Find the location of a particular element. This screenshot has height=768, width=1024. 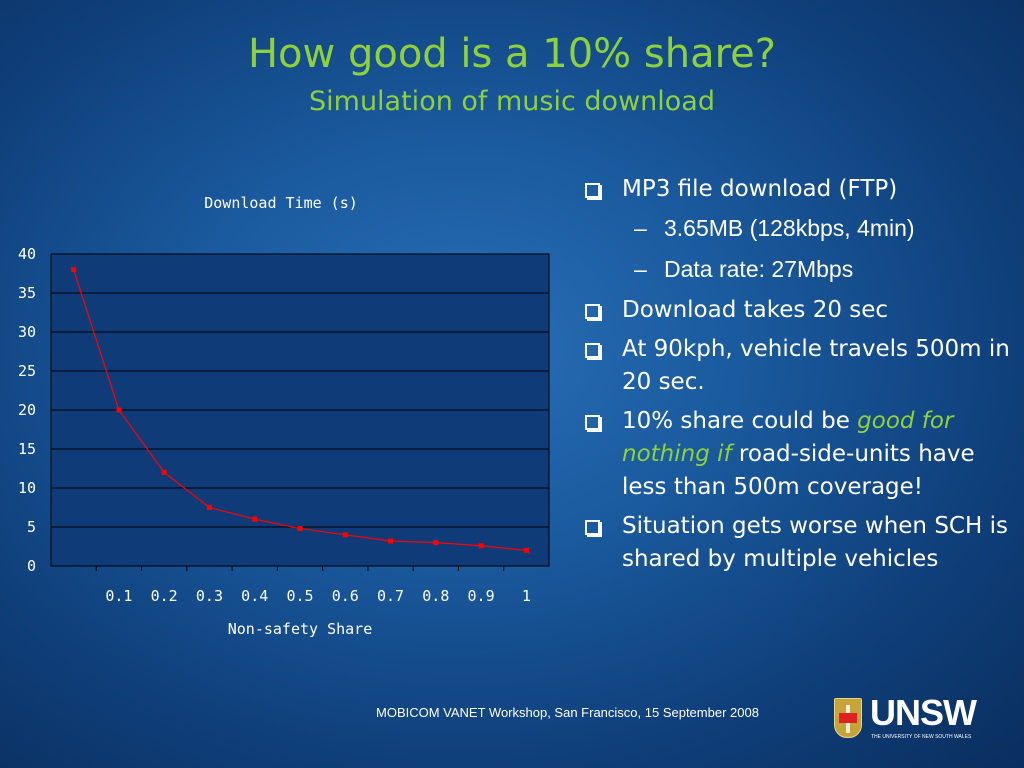

sub-bullet-item: –3.65MB (128kbps, 4min) is located at coordinates (774, 228).